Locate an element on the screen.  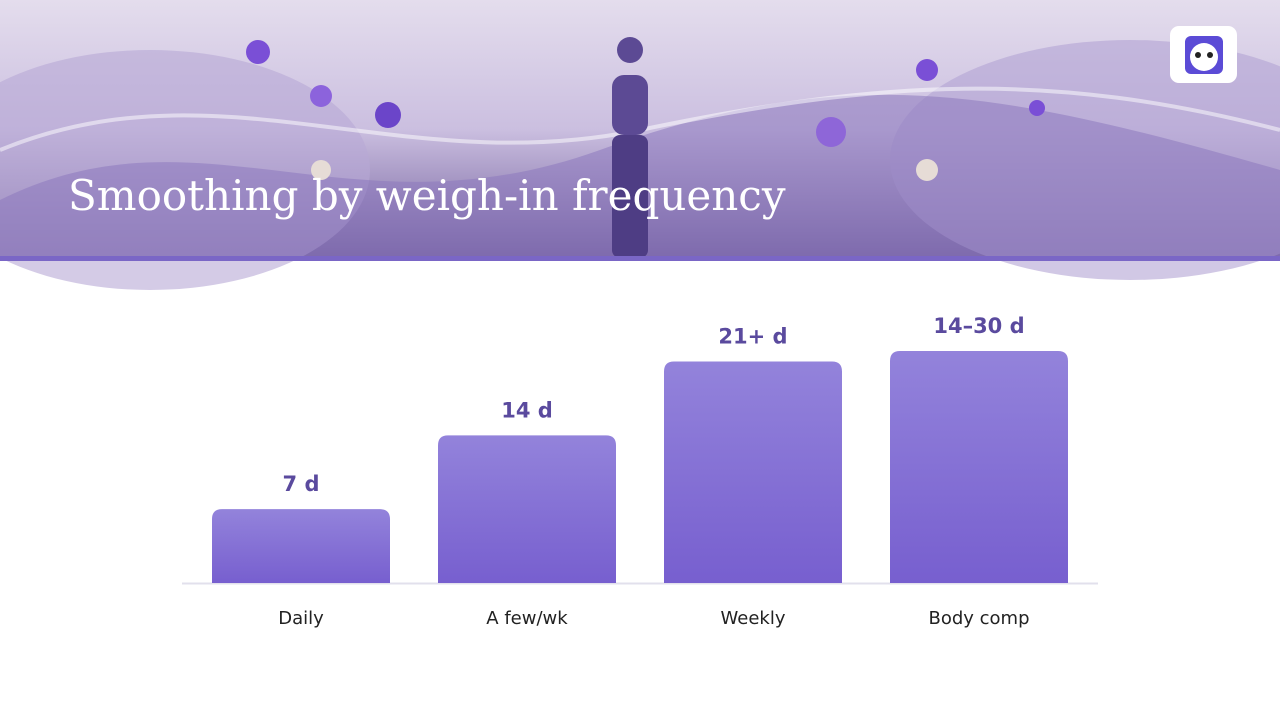
x-tick-label: A few/wk is located at coordinates (527, 618).